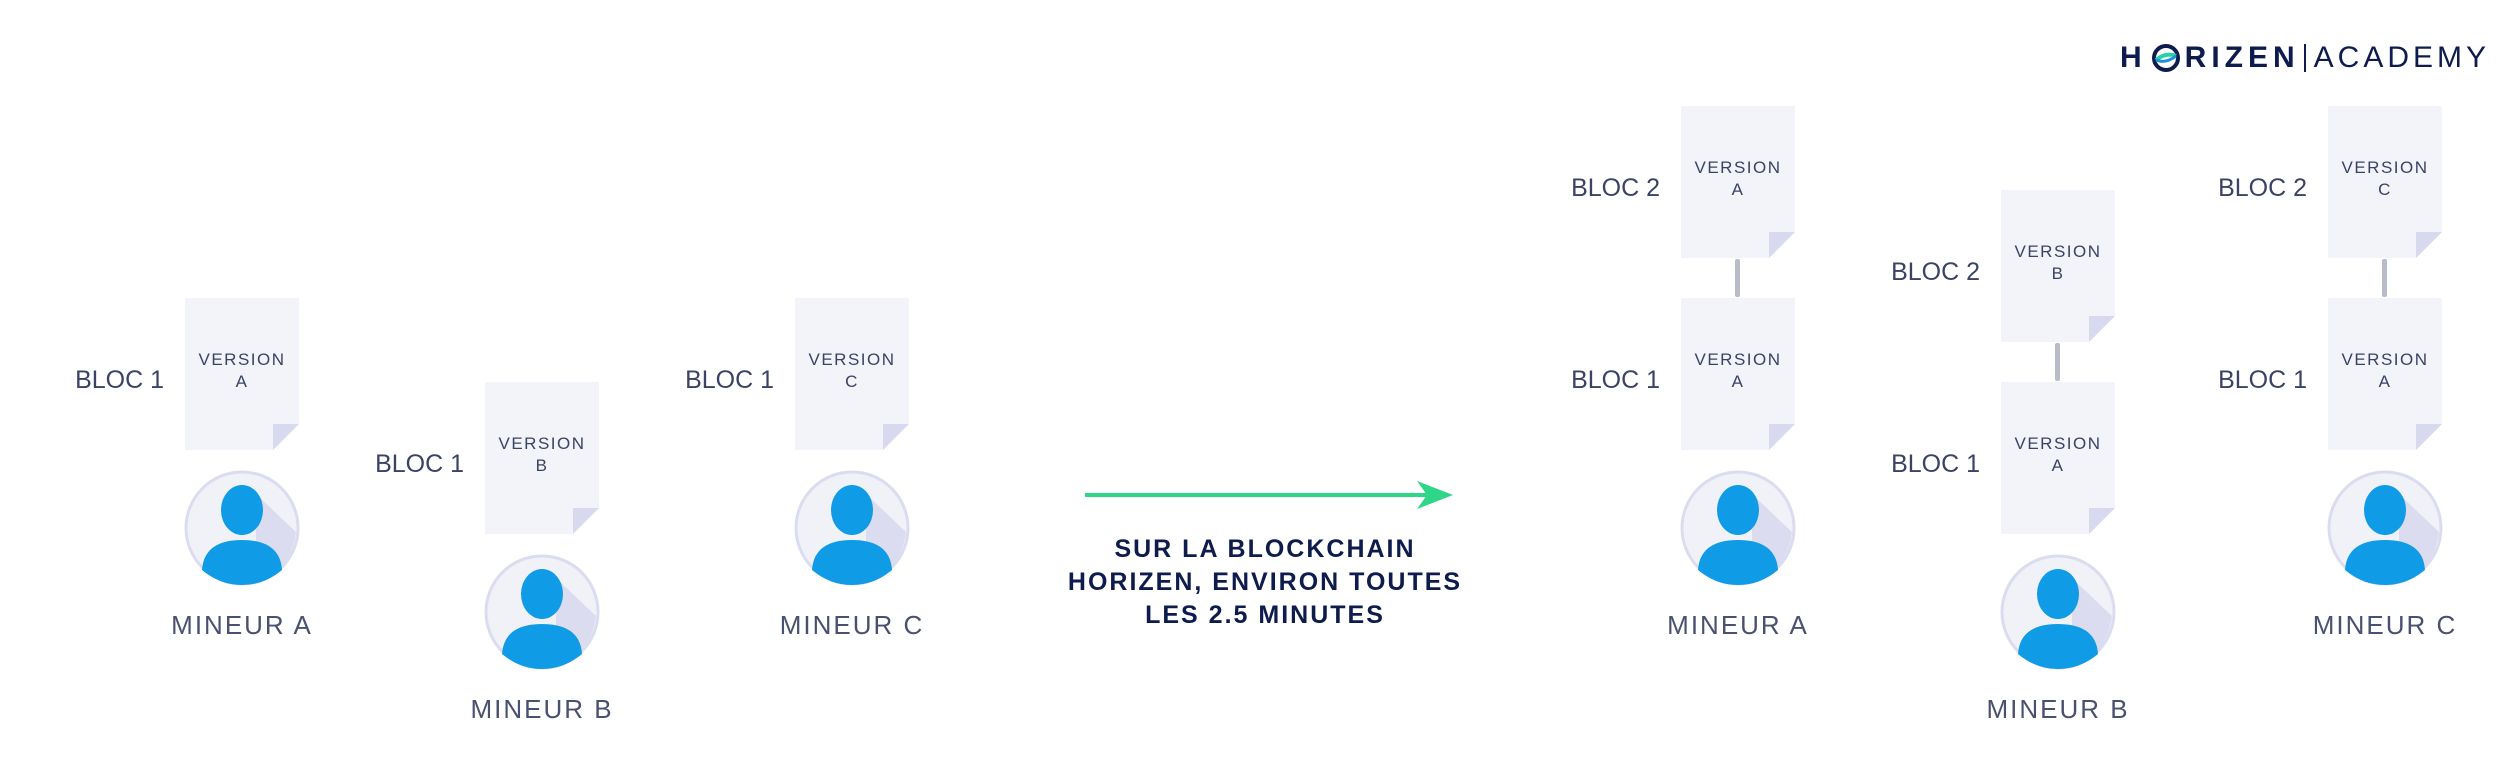  I want to click on caption-line: LES 2.5 MINUTES, so click(1265, 615).